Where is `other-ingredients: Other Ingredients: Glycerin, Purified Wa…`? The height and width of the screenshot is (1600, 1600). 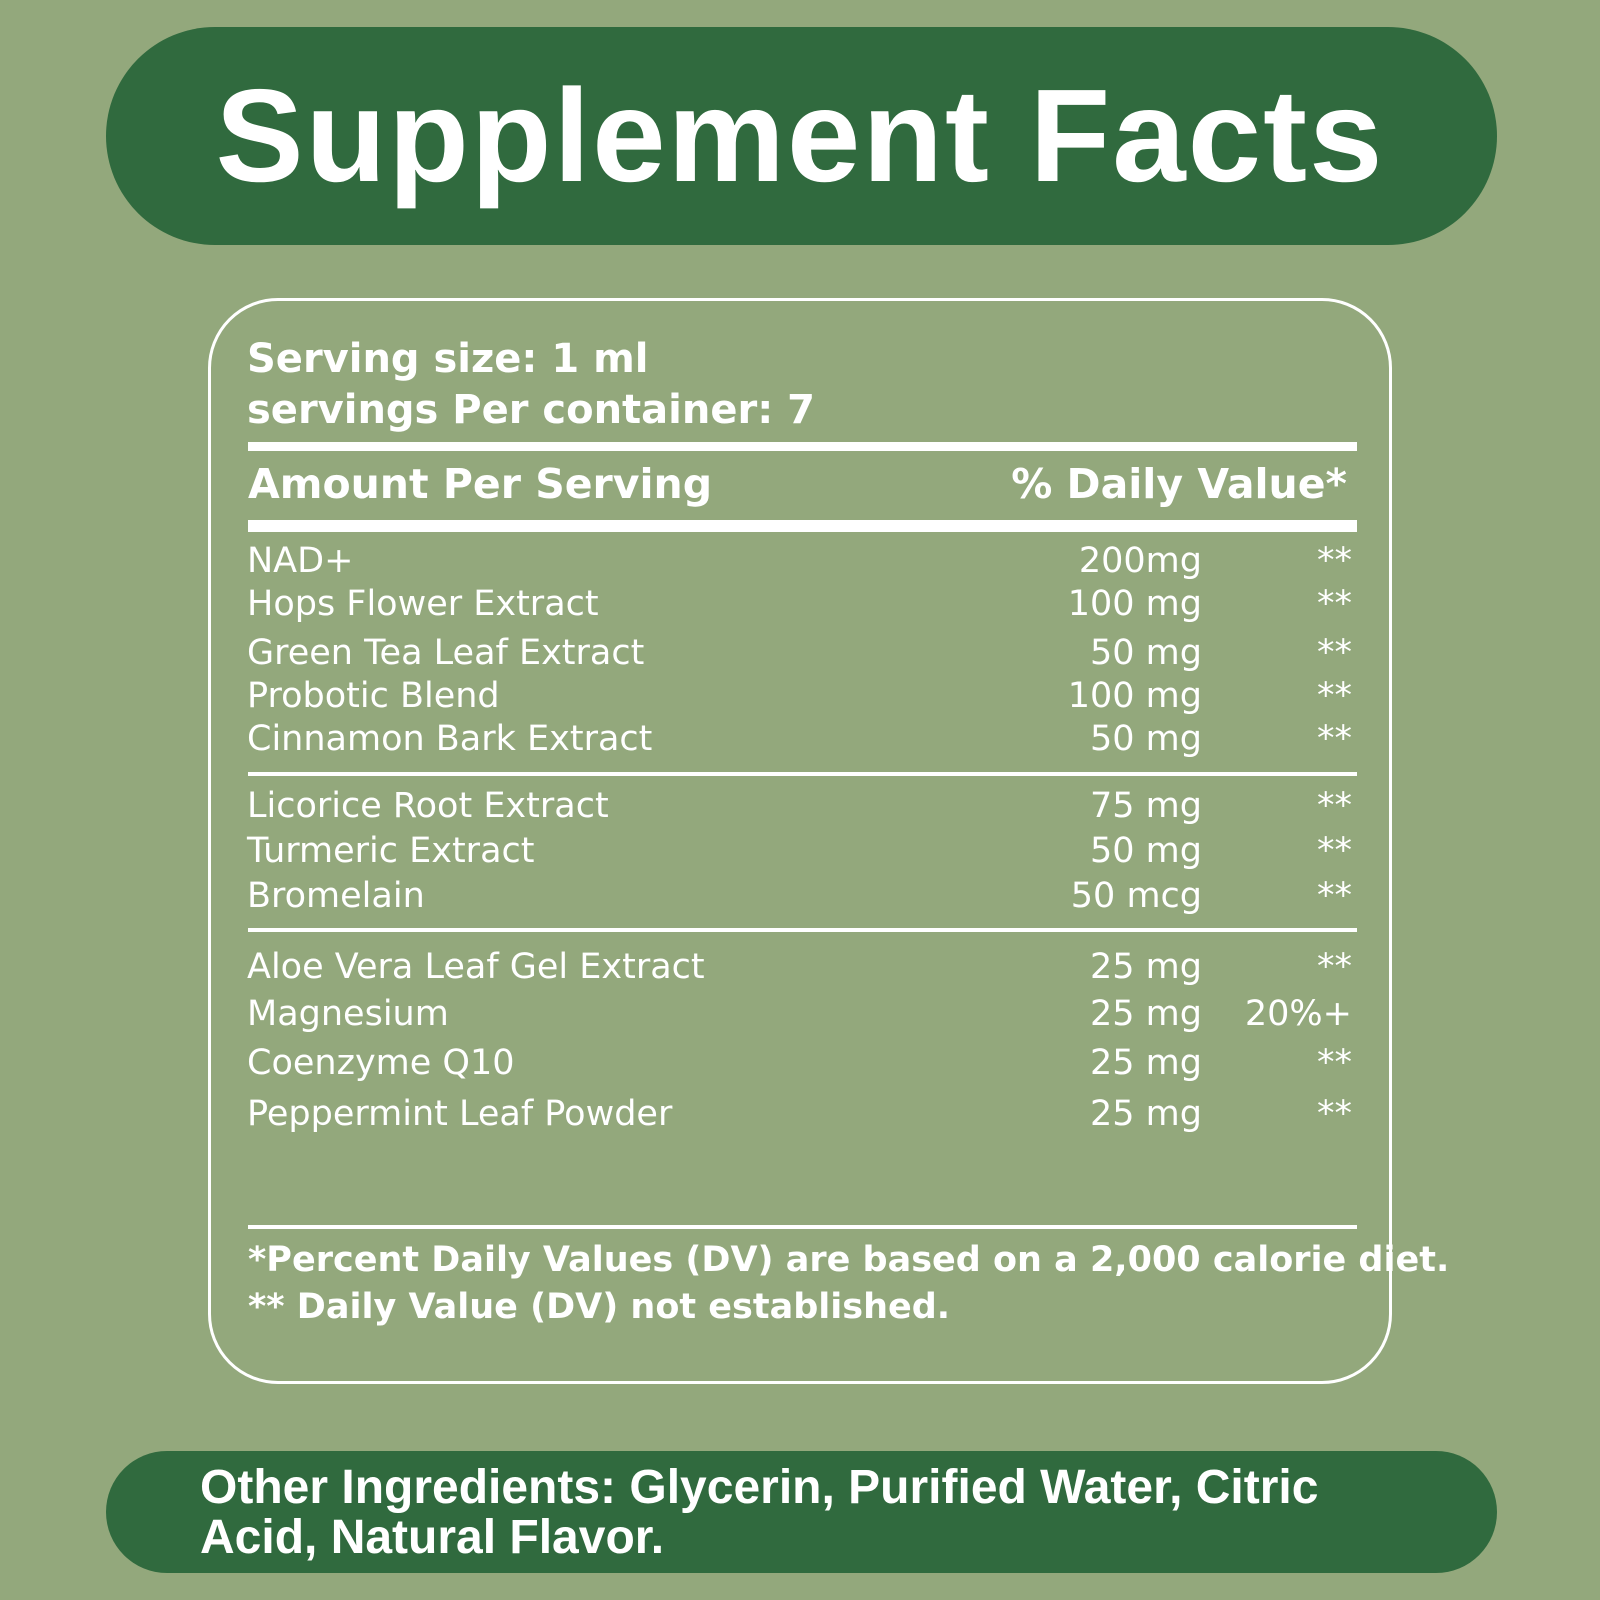
other-ingredients: Other Ingredients: Glycerin, Purified Wa… is located at coordinates (759, 1512).